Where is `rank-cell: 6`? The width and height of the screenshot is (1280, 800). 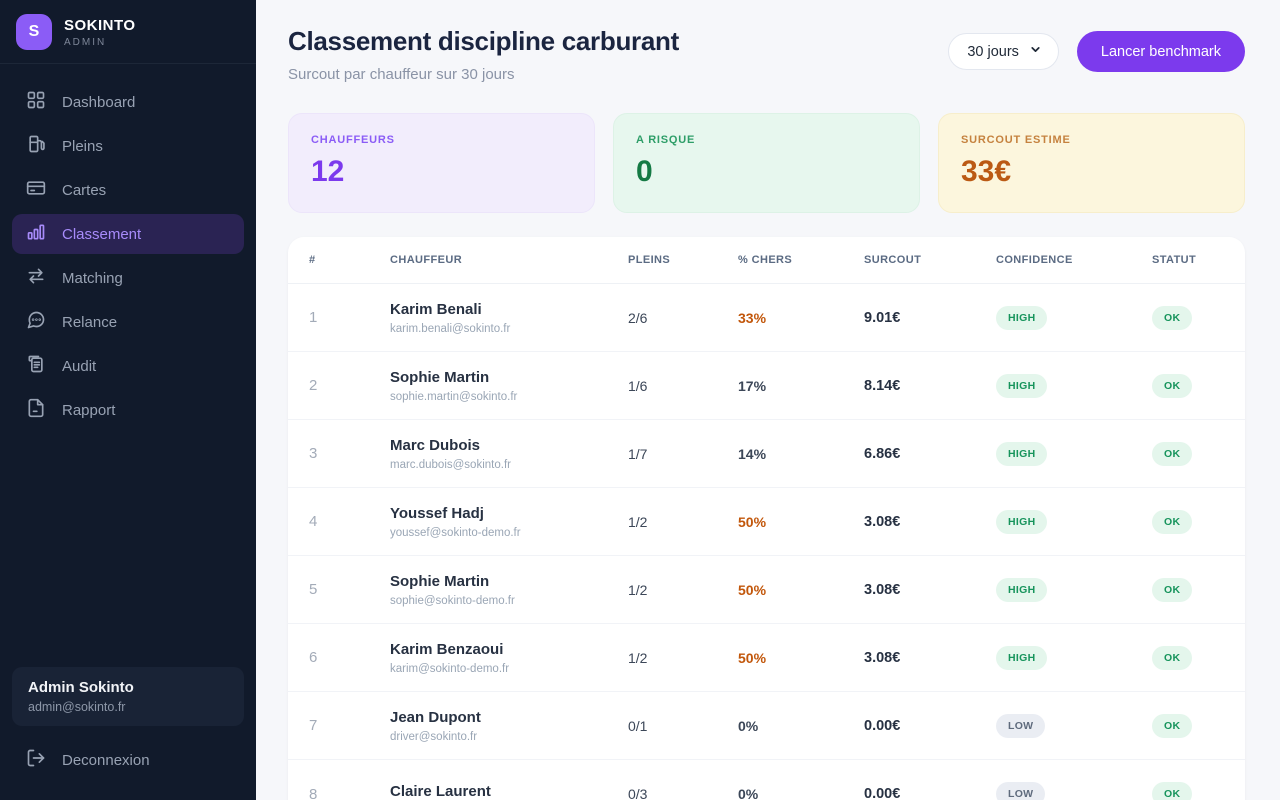 rank-cell: 6 is located at coordinates (313, 657).